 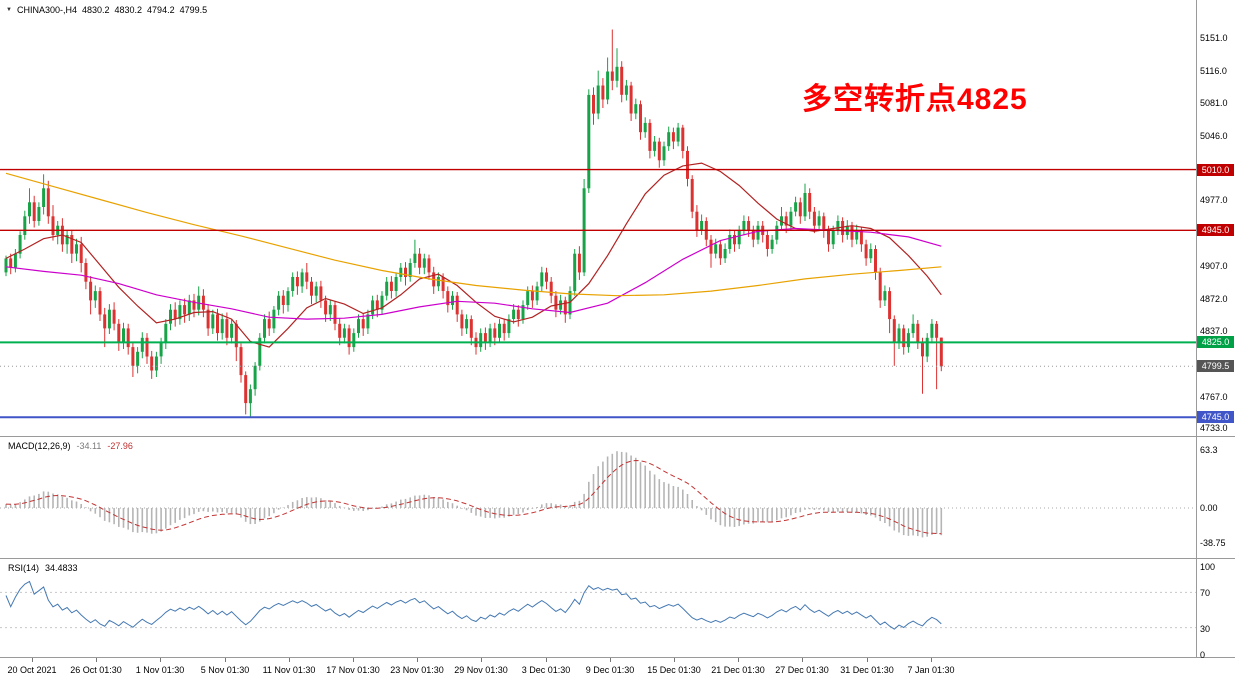 I want to click on ma-medium-magenta, so click(x=473, y=273).